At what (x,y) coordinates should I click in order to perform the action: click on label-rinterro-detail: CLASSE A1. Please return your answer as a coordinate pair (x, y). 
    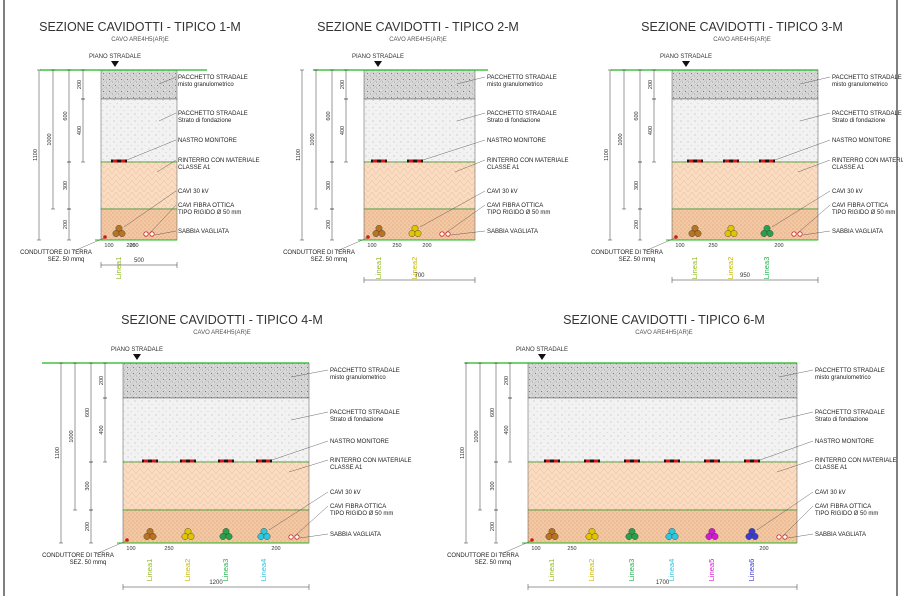
    Looking at the image, I should click on (848, 168).